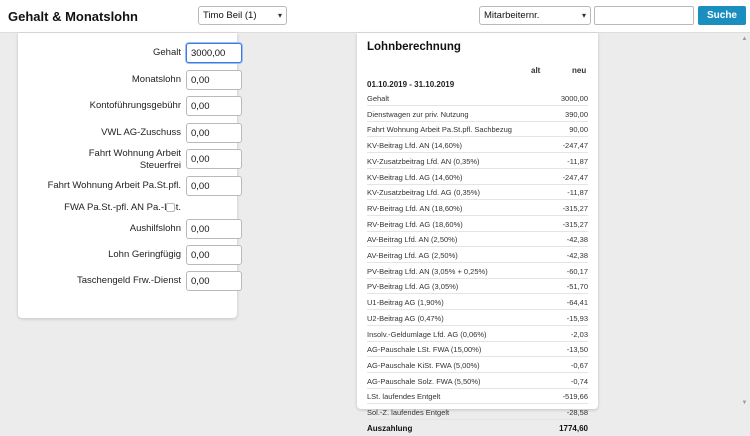 The width and height of the screenshot is (750, 436). I want to click on gehalt-input, so click(214, 53).